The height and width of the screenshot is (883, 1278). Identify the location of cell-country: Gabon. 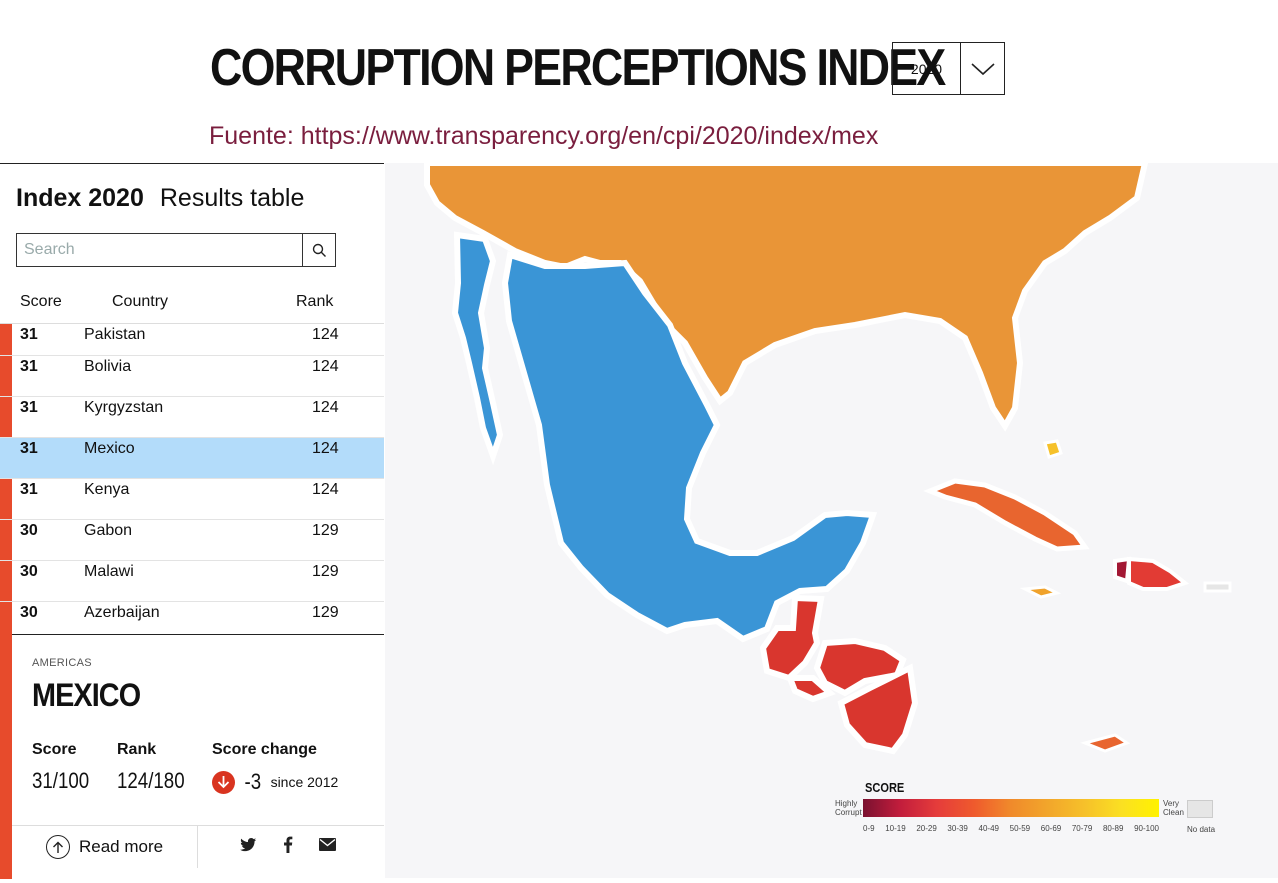
(108, 530).